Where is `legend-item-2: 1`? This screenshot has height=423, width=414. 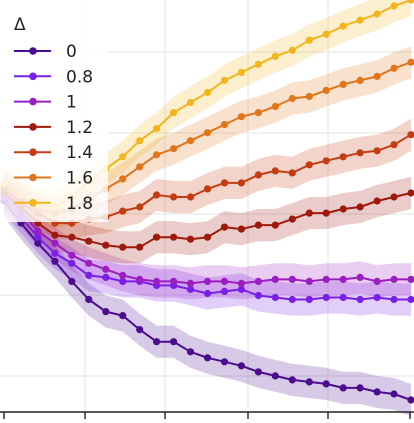 legend-item-2: 1 is located at coordinates (45, 103).